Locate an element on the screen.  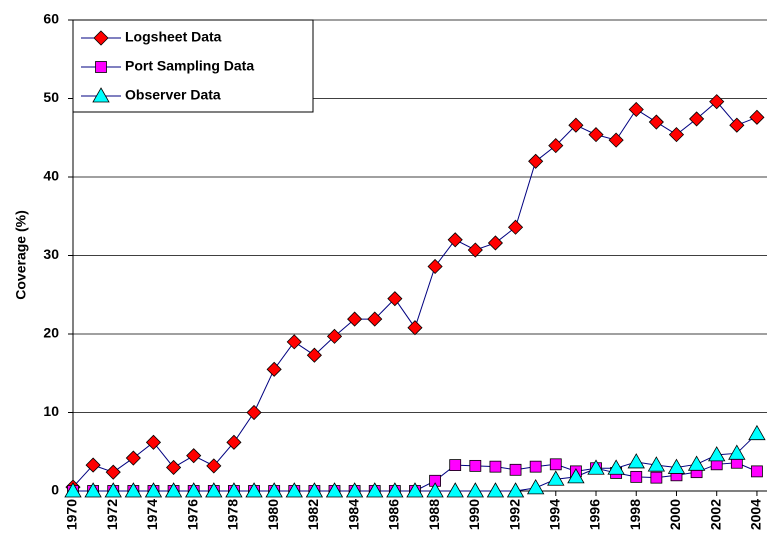
x-tick-label: 1972 is located at coordinates (112, 514).